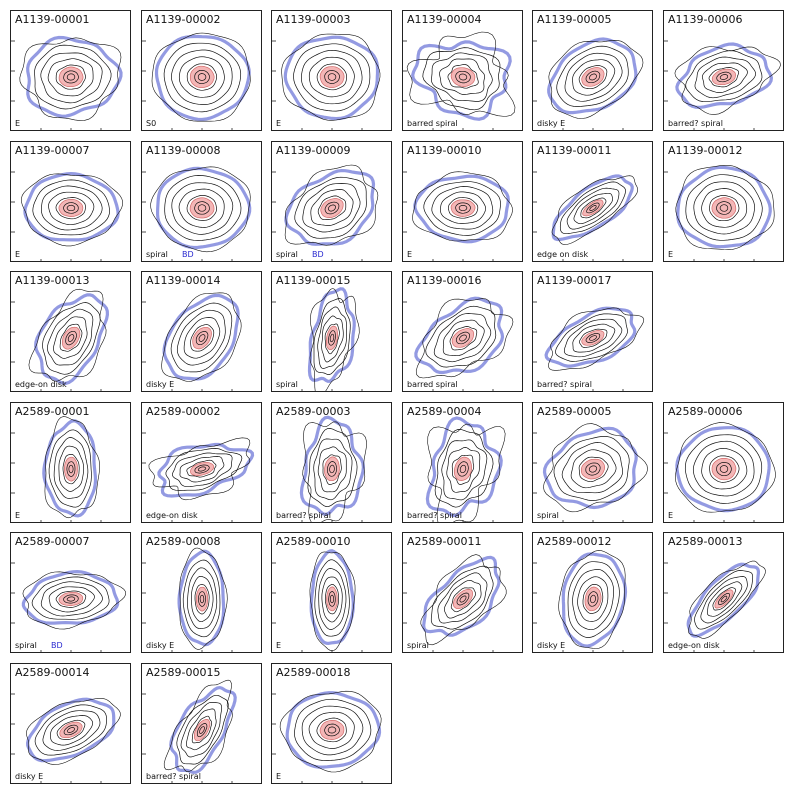 This screenshot has height=789, width=789. I want to click on galaxy-panel: A2589-00010 E, so click(331, 592).